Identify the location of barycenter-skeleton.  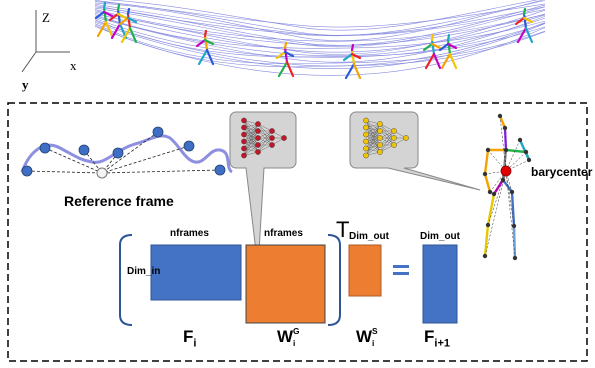
(507, 187).